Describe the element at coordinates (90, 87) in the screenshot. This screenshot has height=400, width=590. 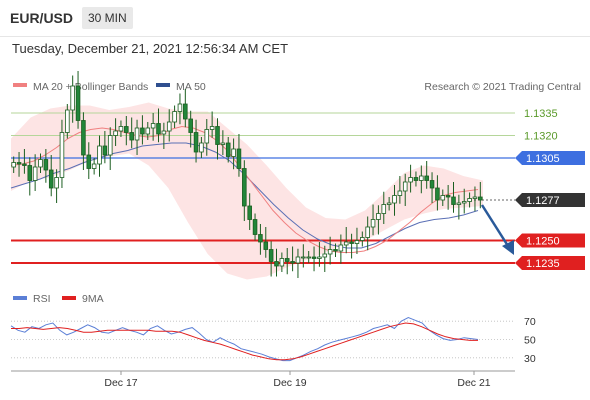
I see `ma20-legend-label: MA 20 + Bollinger Bands` at that location.